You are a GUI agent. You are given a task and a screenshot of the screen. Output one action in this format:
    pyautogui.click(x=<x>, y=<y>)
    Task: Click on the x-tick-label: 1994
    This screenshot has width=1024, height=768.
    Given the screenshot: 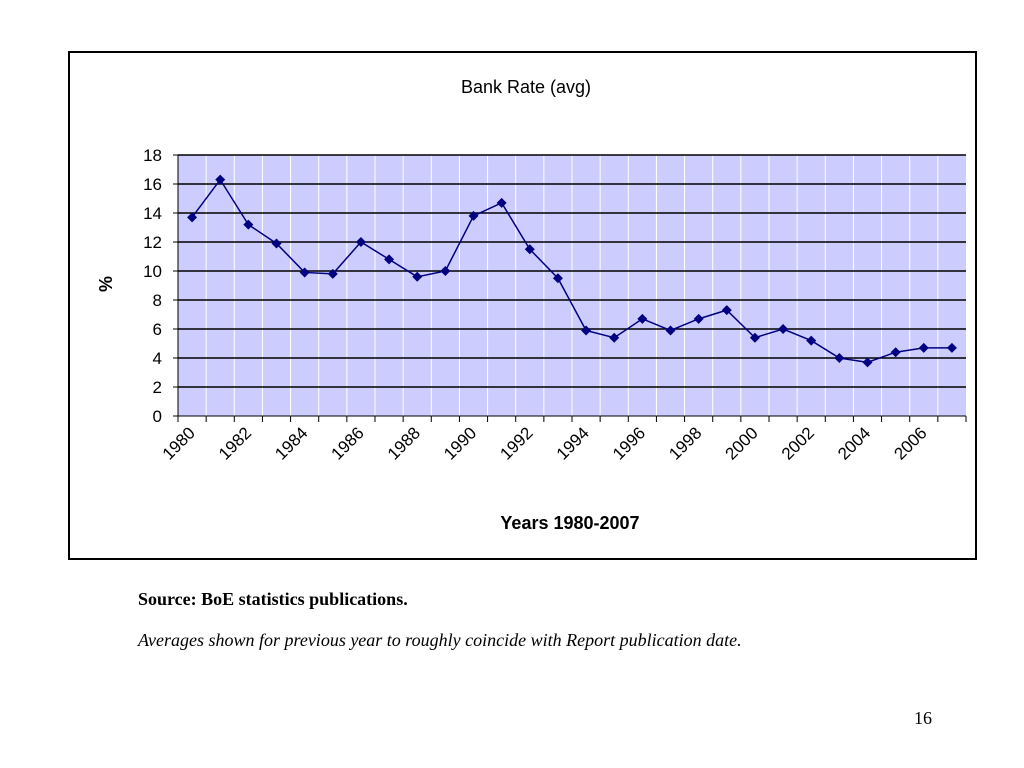 What is the action you would take?
    pyautogui.click(x=573, y=443)
    